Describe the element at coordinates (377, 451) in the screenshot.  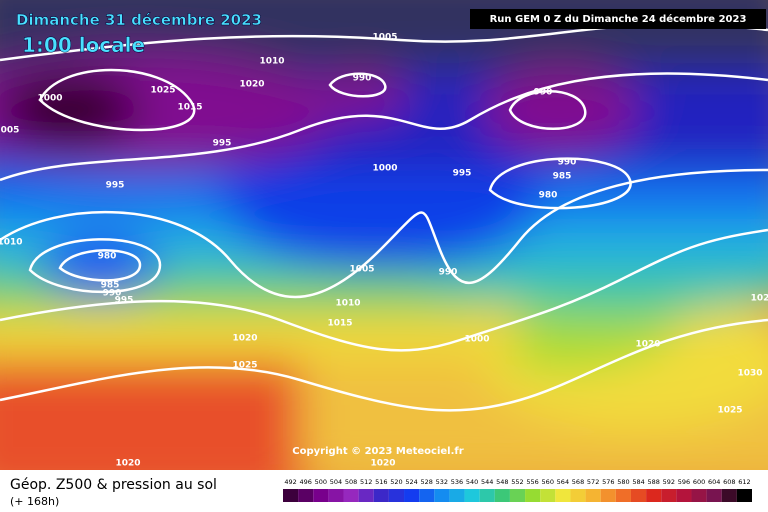
I see `copyright: Copyright © 2023 Meteociel.fr` at that location.